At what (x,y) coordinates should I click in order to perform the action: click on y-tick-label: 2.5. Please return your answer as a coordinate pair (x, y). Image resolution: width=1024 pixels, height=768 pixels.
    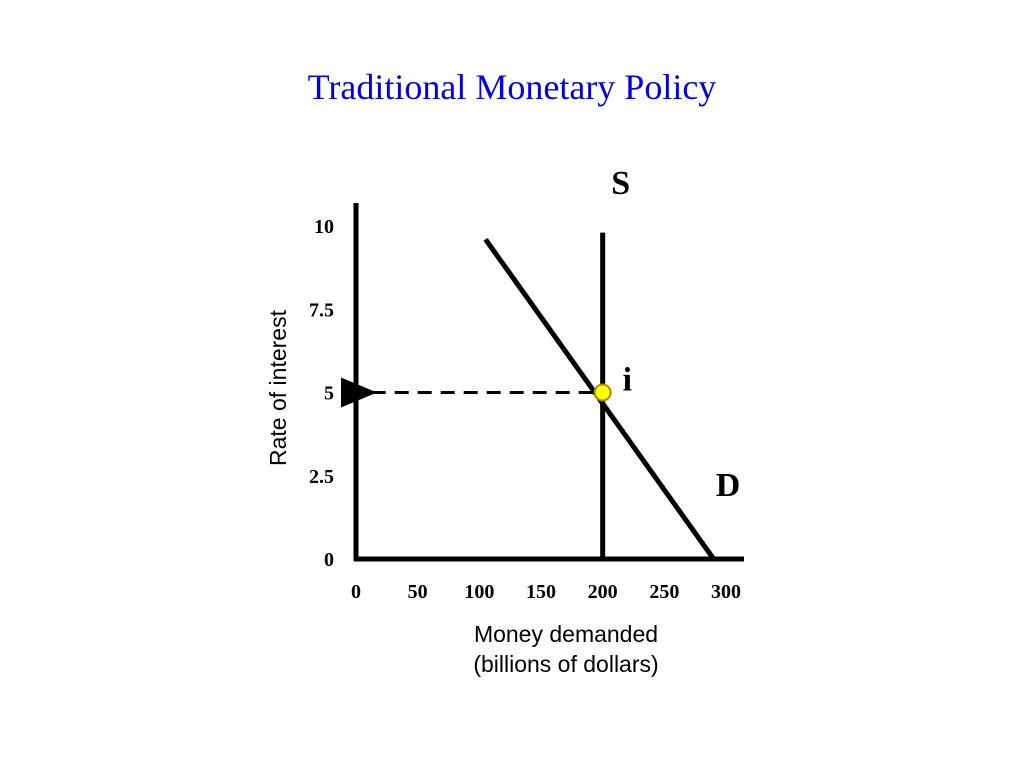
    Looking at the image, I should click on (321, 477).